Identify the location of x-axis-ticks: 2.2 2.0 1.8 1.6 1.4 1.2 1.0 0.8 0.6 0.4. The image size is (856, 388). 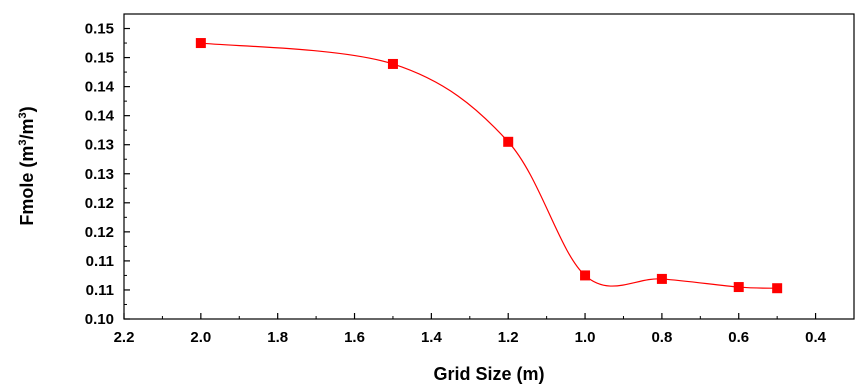
(470, 329).